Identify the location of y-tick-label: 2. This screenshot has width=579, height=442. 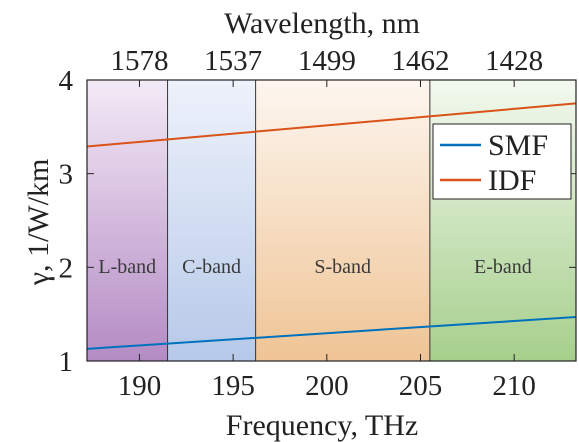
(66, 268).